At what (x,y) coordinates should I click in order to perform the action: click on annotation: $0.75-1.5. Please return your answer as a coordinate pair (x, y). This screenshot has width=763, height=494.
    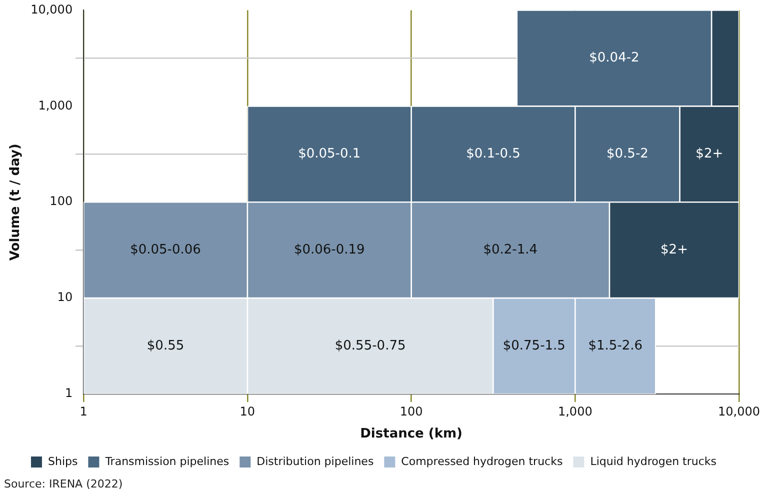
    Looking at the image, I should click on (534, 346).